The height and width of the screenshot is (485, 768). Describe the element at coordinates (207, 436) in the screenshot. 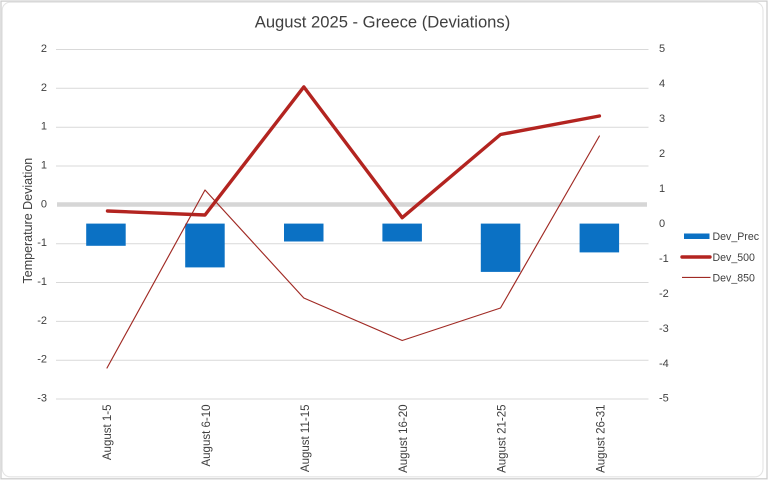

I see `svg-text: August 6-10` at that location.